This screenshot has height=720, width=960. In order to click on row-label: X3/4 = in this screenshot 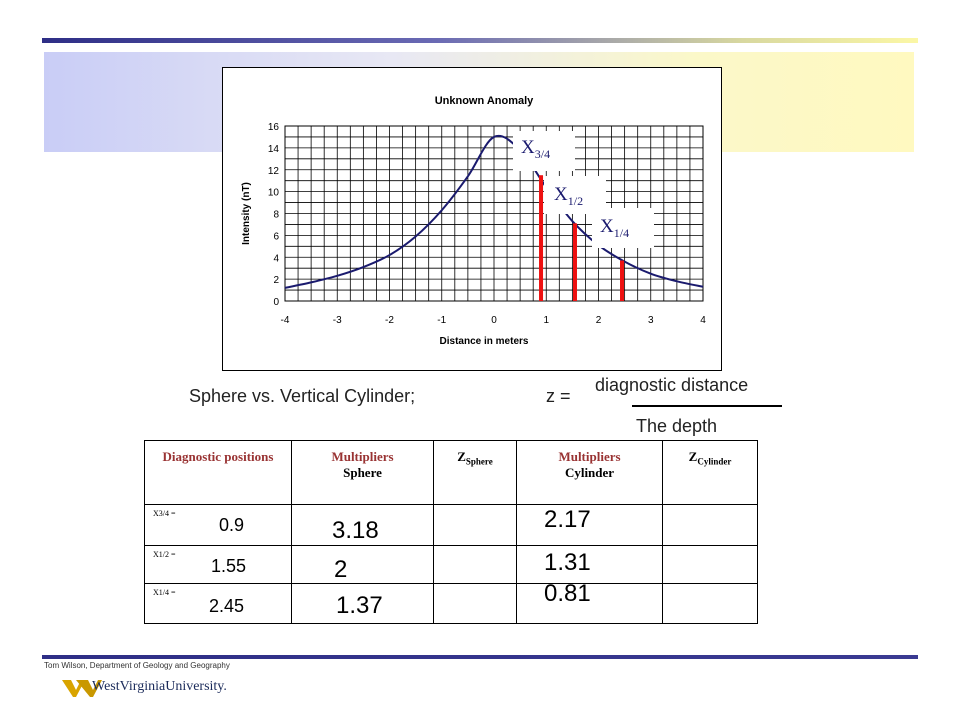, I will do `click(164, 513)`.